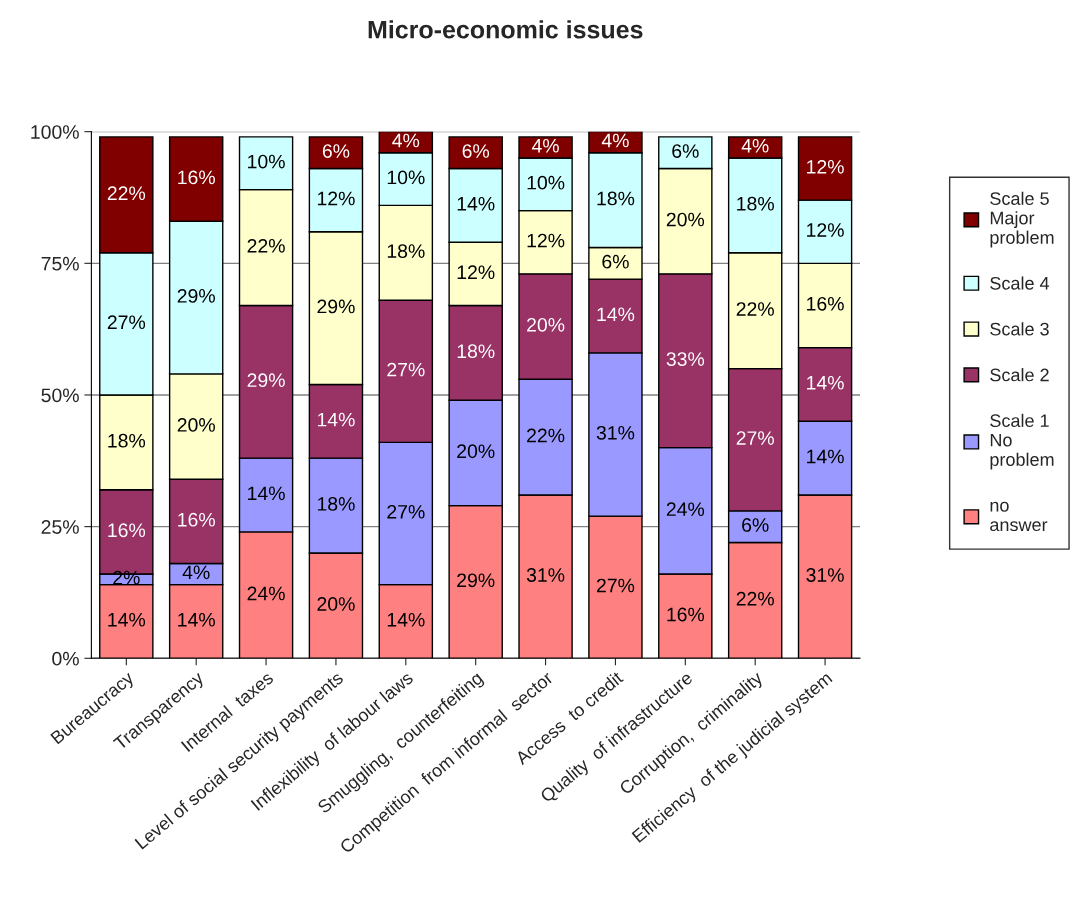 This screenshot has height=908, width=1075. Describe the element at coordinates (55, 132) in the screenshot. I see `y-tick-label: 100%` at that location.